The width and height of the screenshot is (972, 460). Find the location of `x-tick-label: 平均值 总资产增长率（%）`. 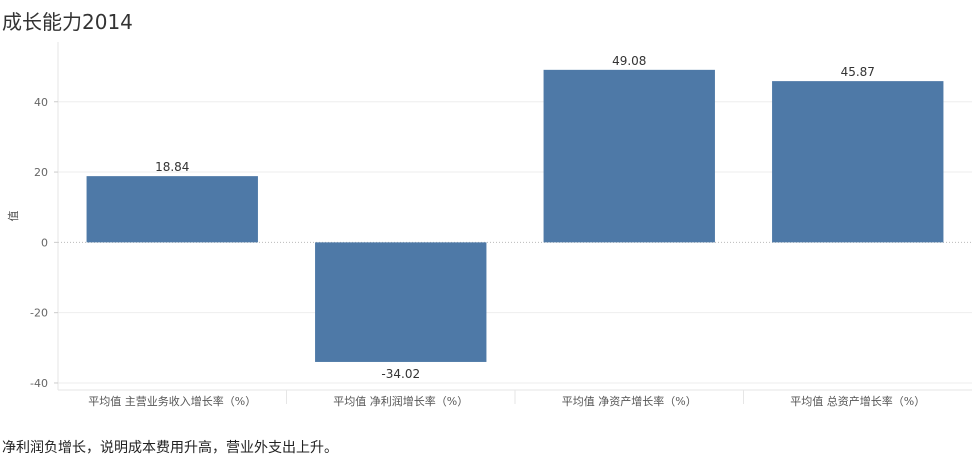

x-tick-label: 平均值 总资产增长率（%） is located at coordinates (857, 401).